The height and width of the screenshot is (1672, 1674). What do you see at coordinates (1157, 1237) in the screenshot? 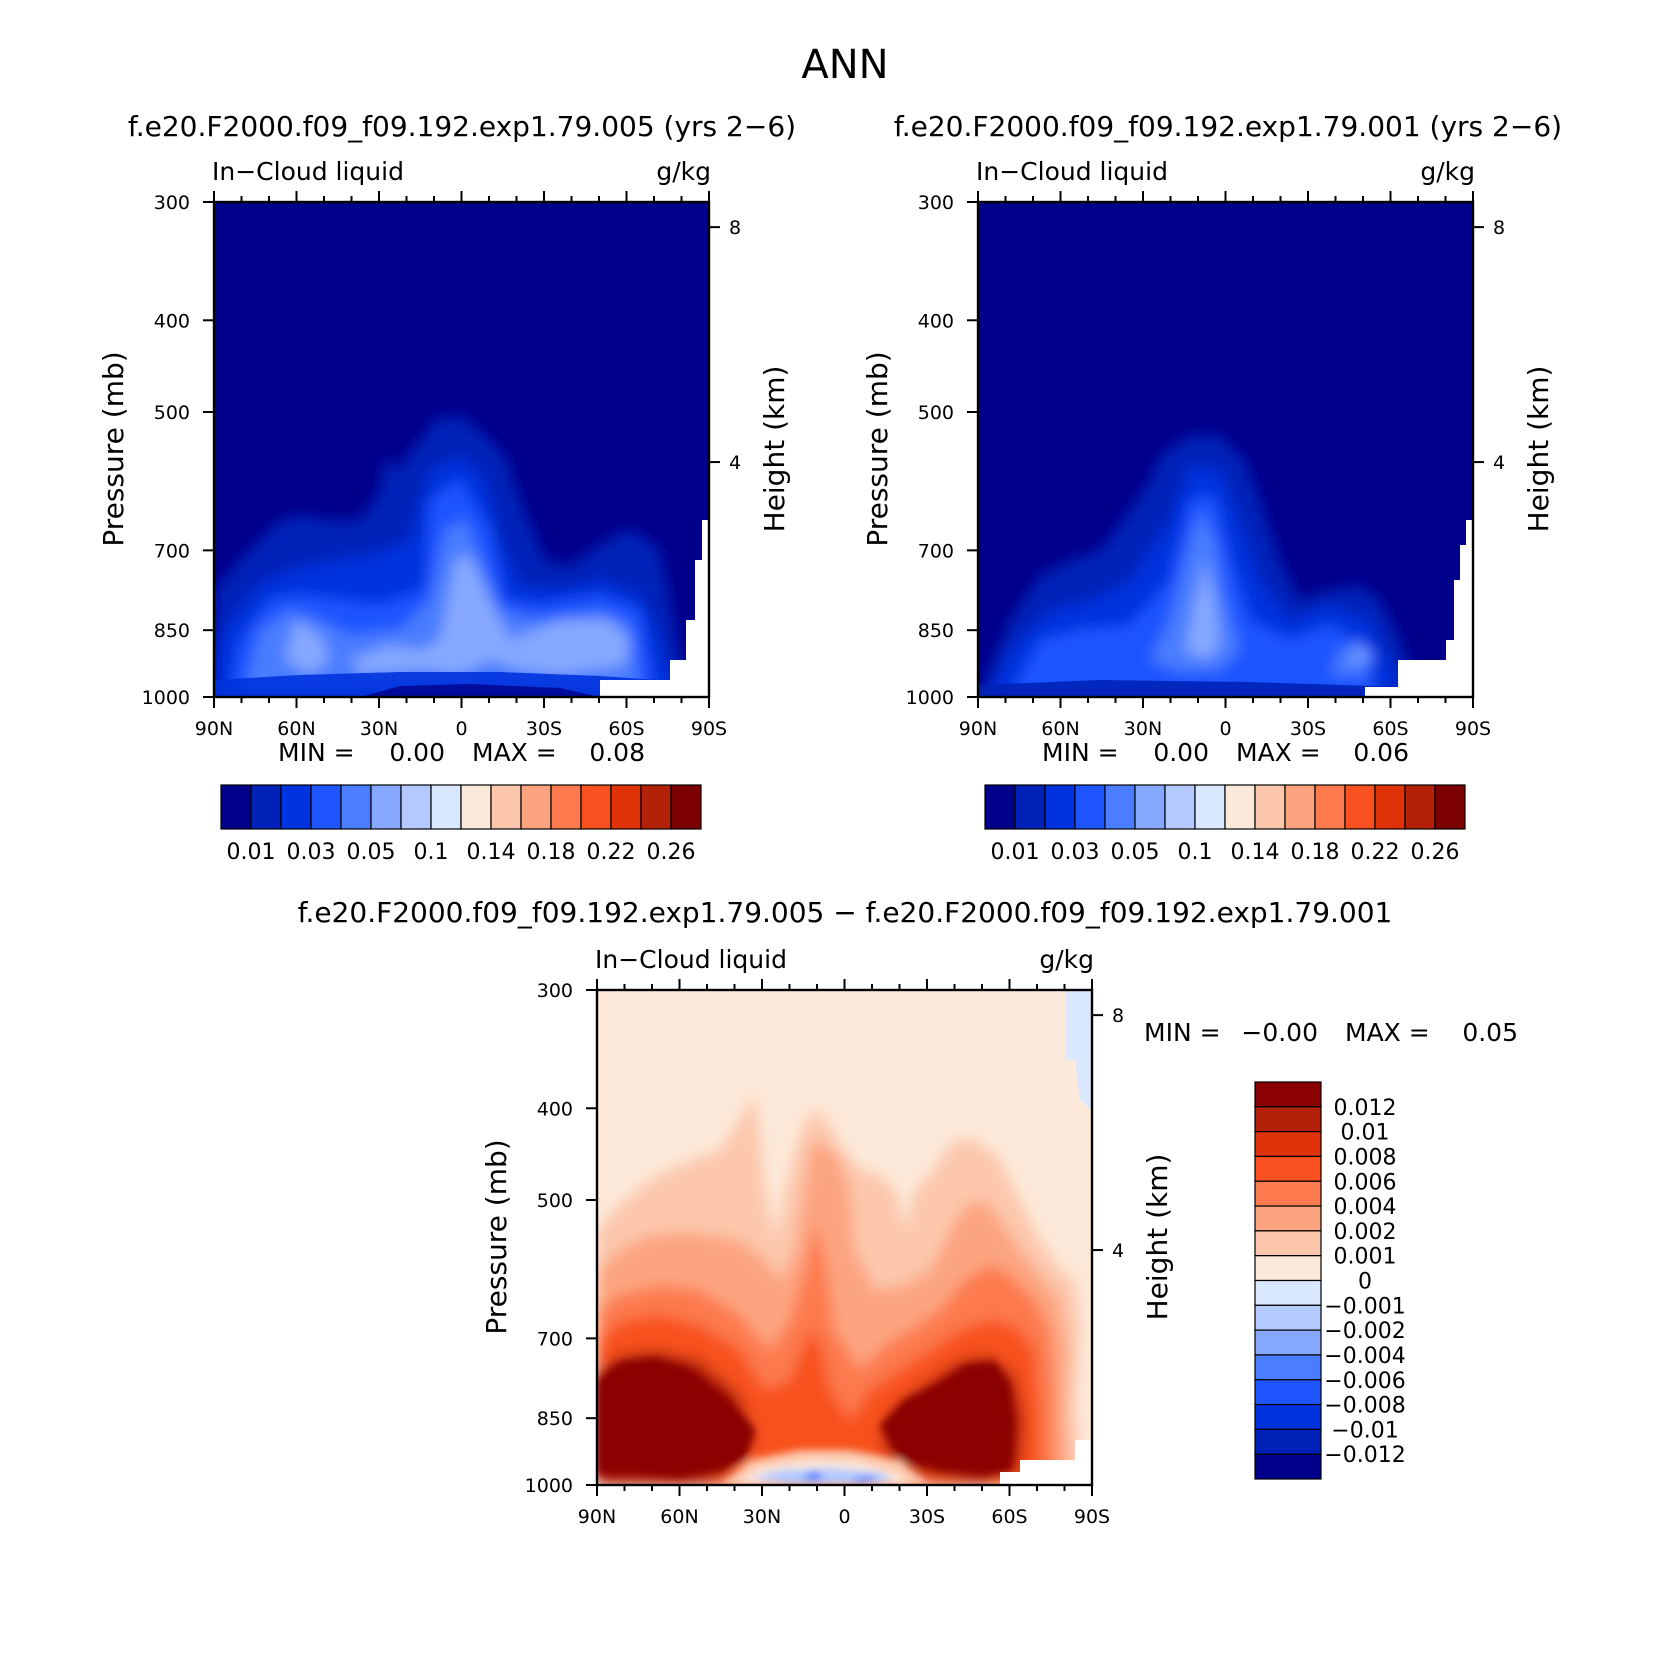
I see `y-axis-label-right: Height (km)` at bounding box center [1157, 1237].